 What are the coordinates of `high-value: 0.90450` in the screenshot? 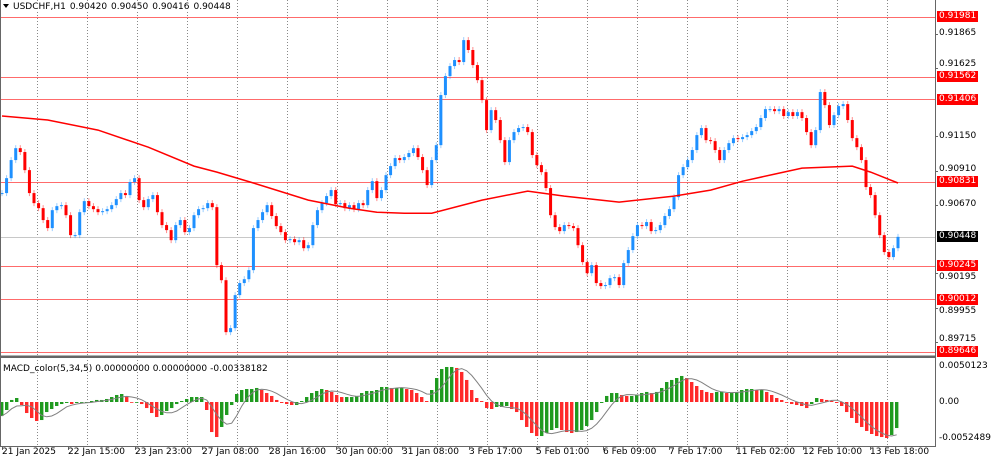 It's located at (130, 7).